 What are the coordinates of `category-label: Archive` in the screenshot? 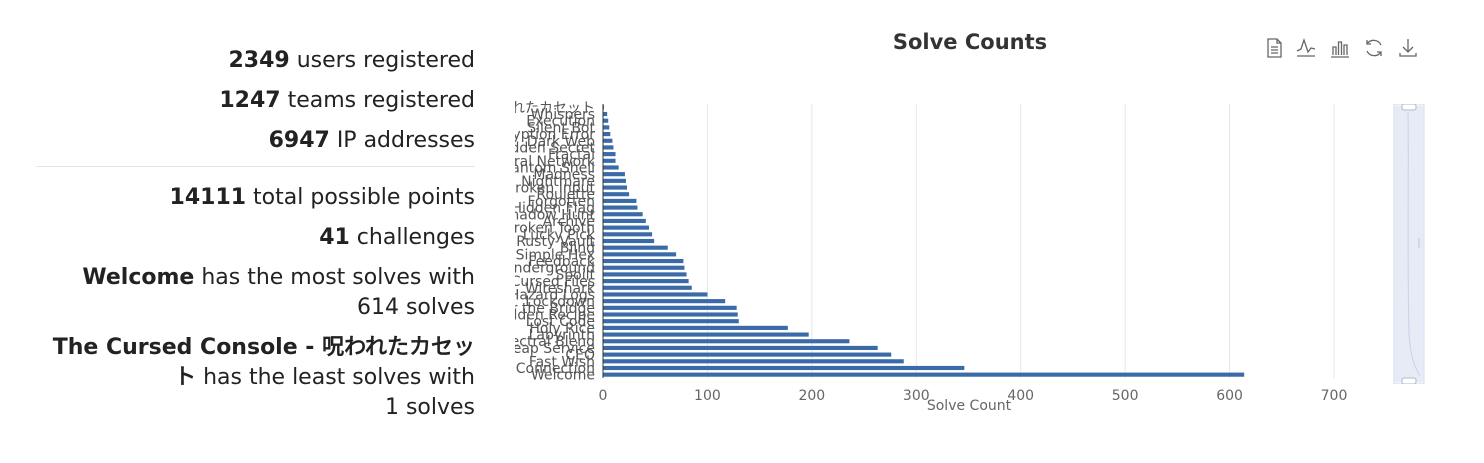 It's located at (569, 222).